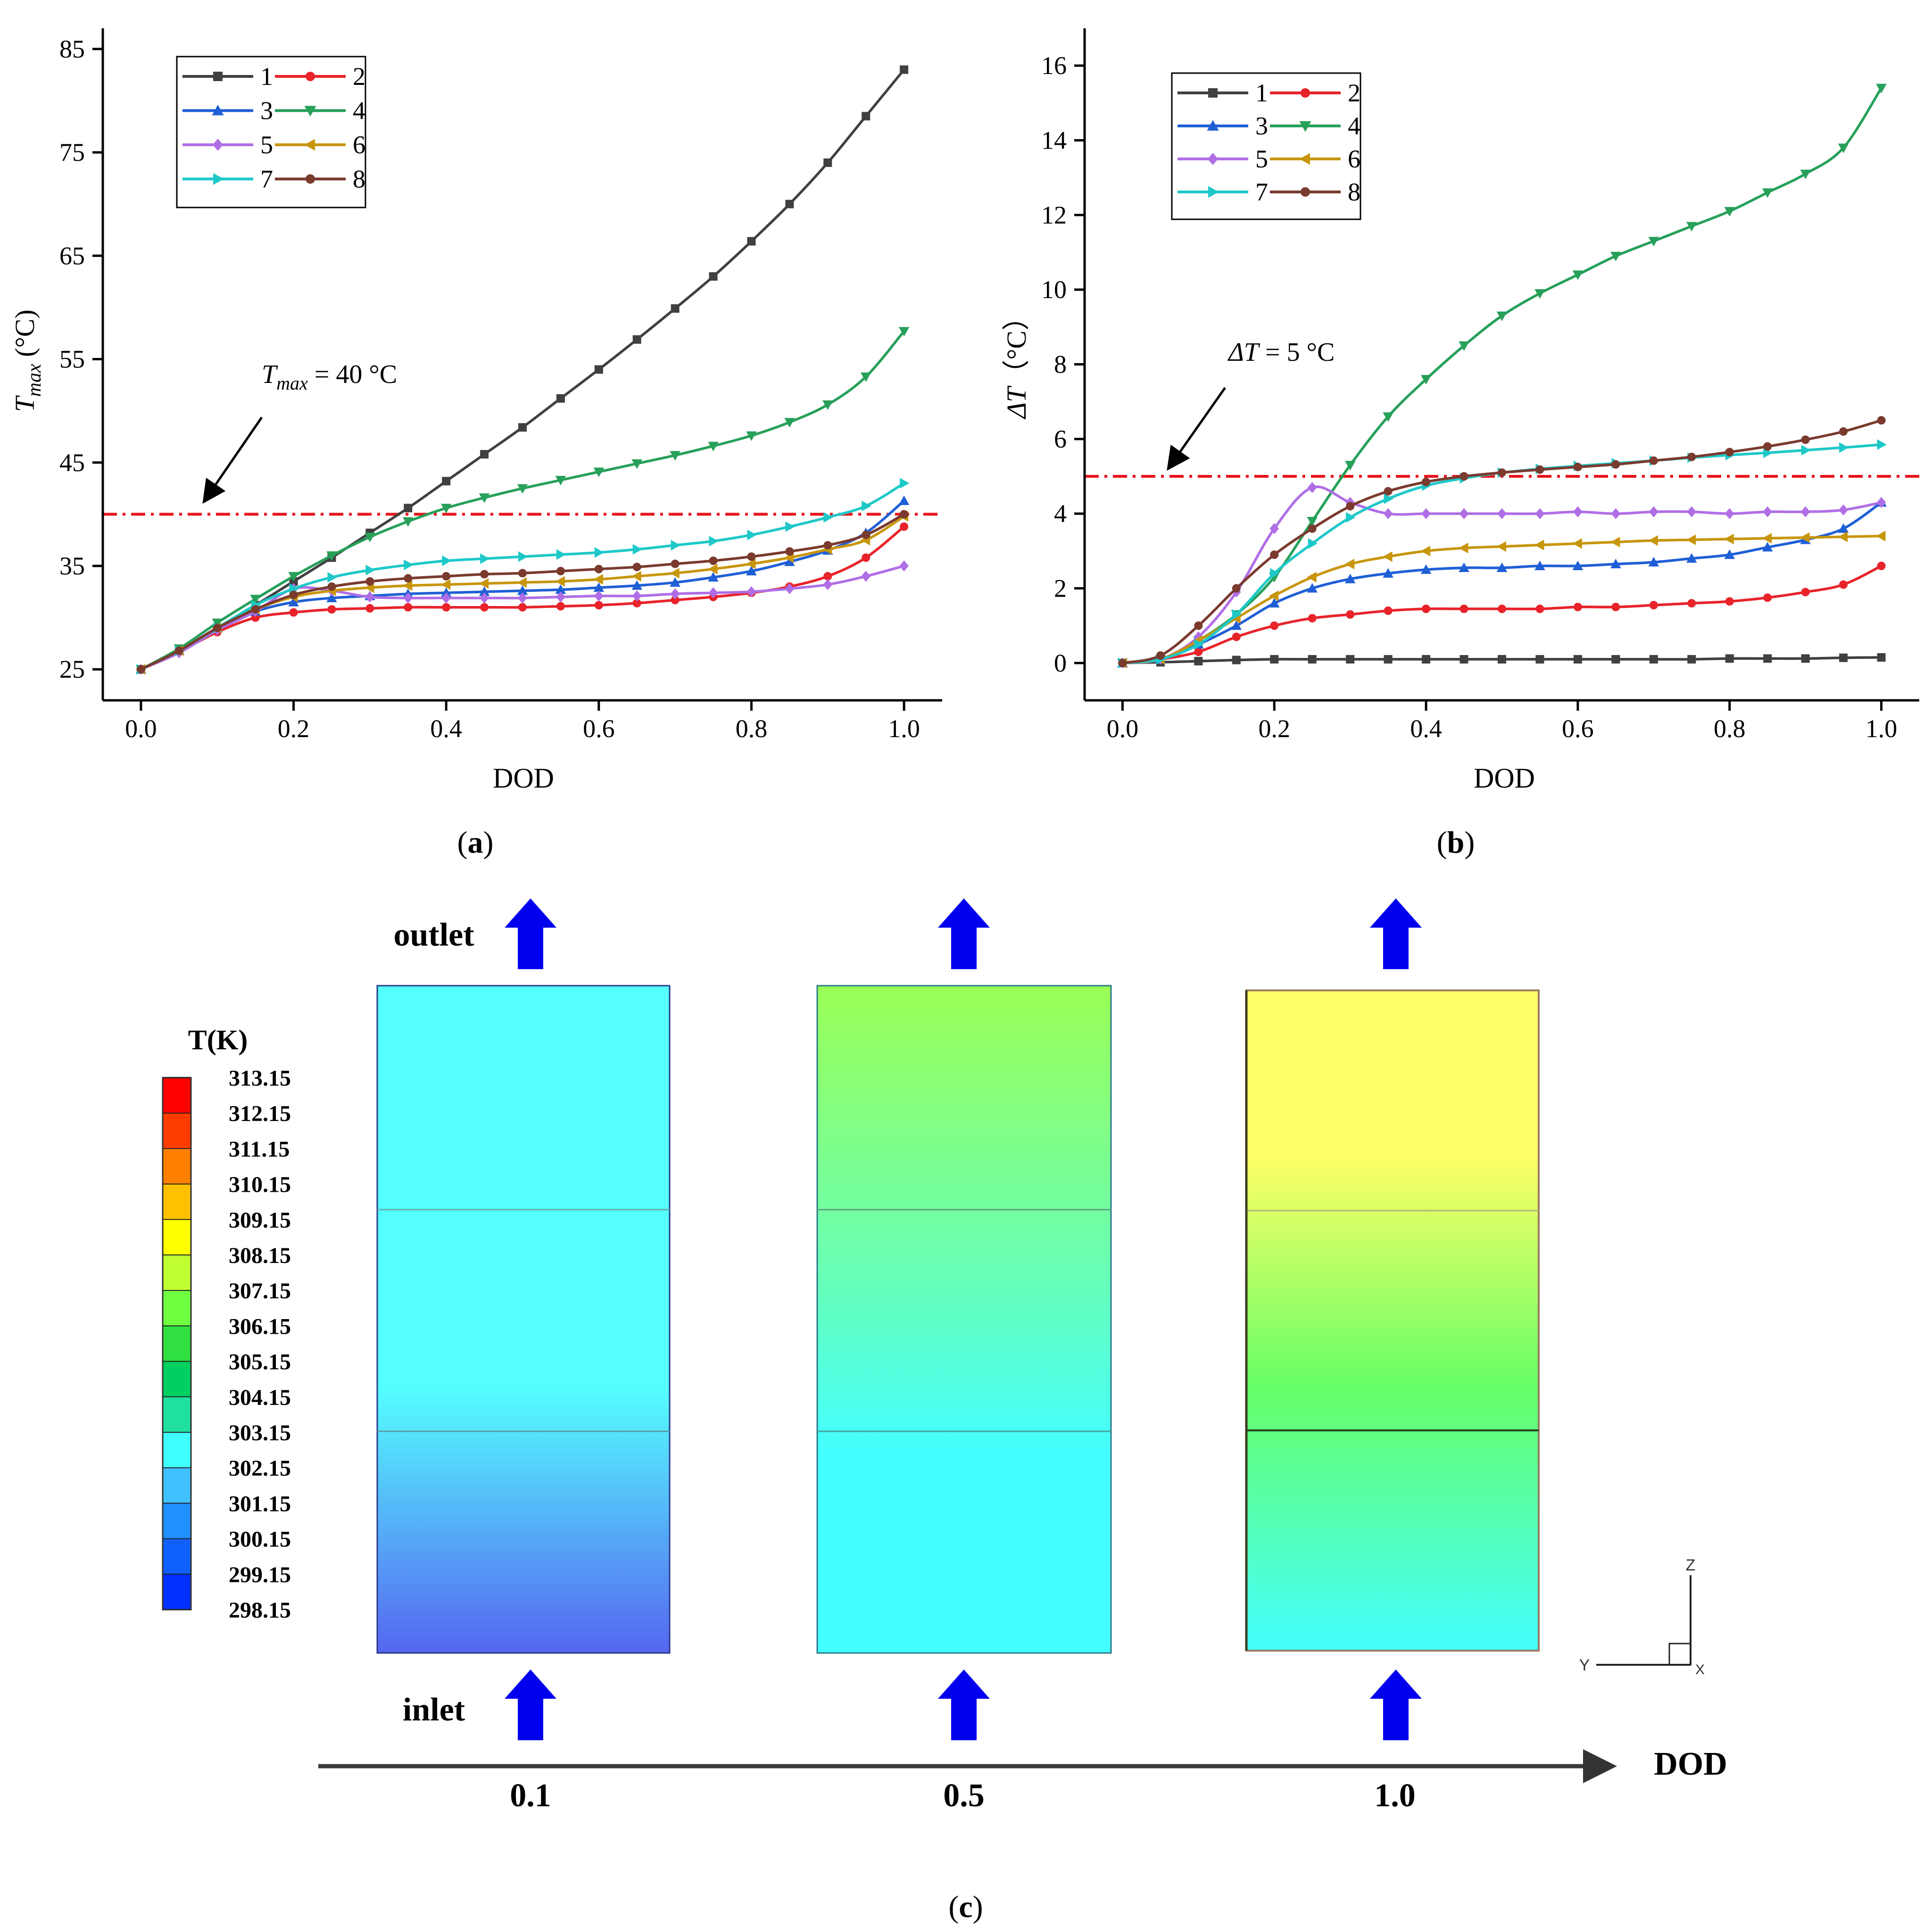  What do you see at coordinates (1315, 192) in the screenshot?
I see `legend-item-8: 8` at bounding box center [1315, 192].